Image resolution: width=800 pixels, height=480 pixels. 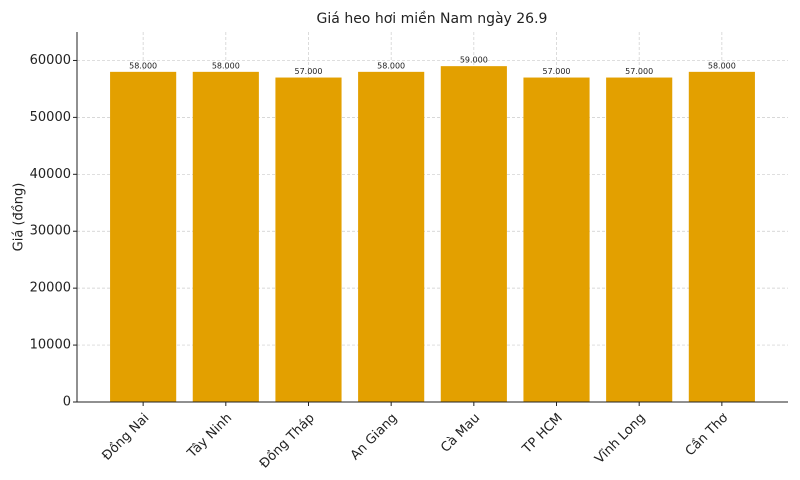 I want to click on chart-title: Giá heo hơi miền Nam ngày 26.9, so click(x=432, y=18).